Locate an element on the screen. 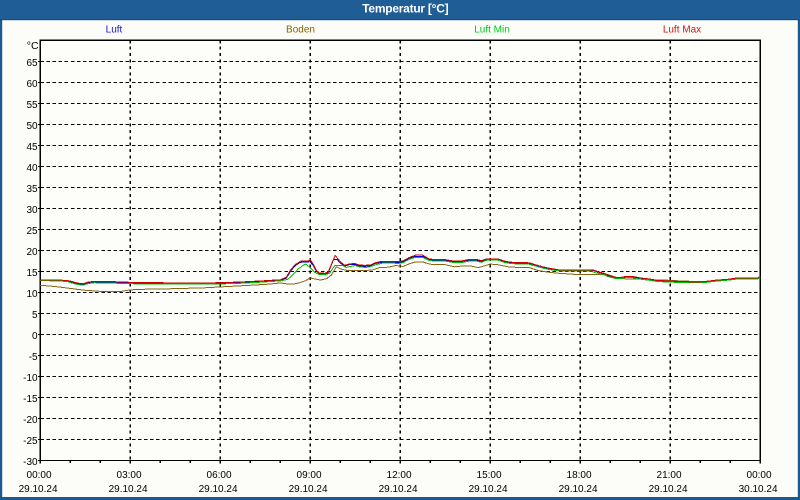 The image size is (800, 500). svg-text: 21:00 is located at coordinates (669, 475).